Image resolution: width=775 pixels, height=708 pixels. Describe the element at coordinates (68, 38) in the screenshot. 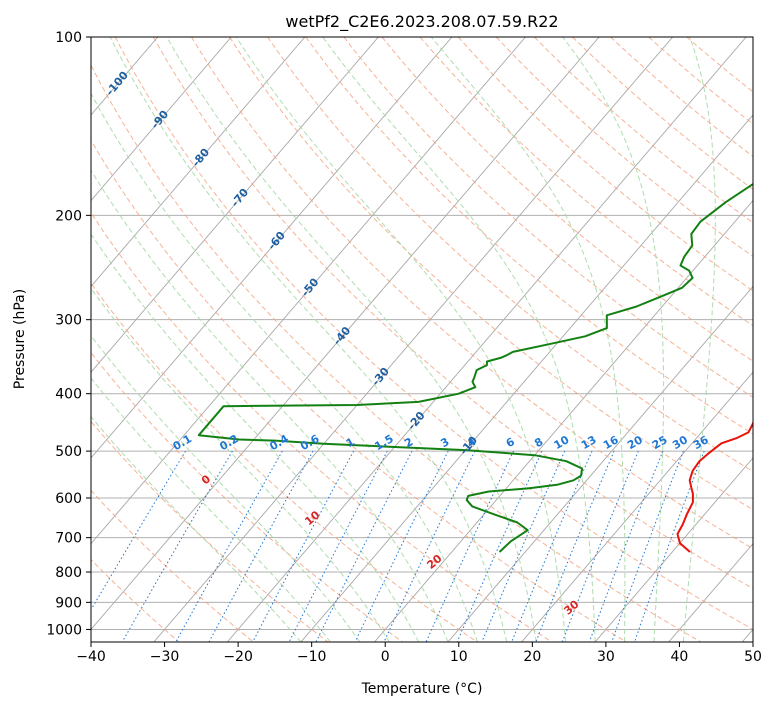

I see `y-tick-label: 100` at that location.